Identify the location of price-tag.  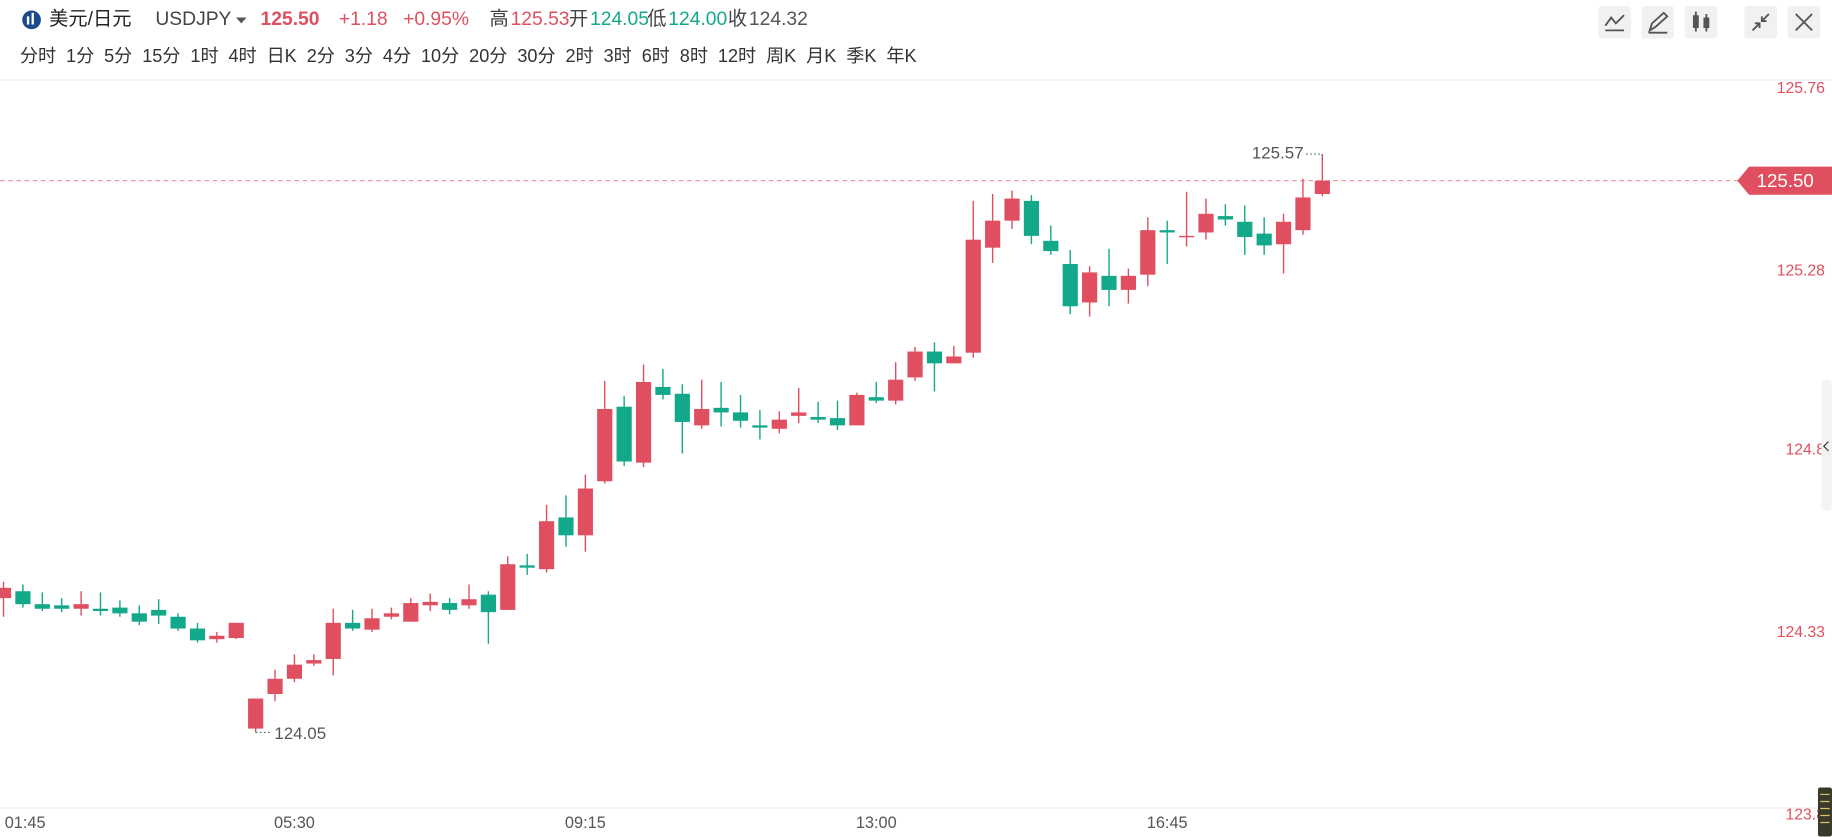
(1784, 180).